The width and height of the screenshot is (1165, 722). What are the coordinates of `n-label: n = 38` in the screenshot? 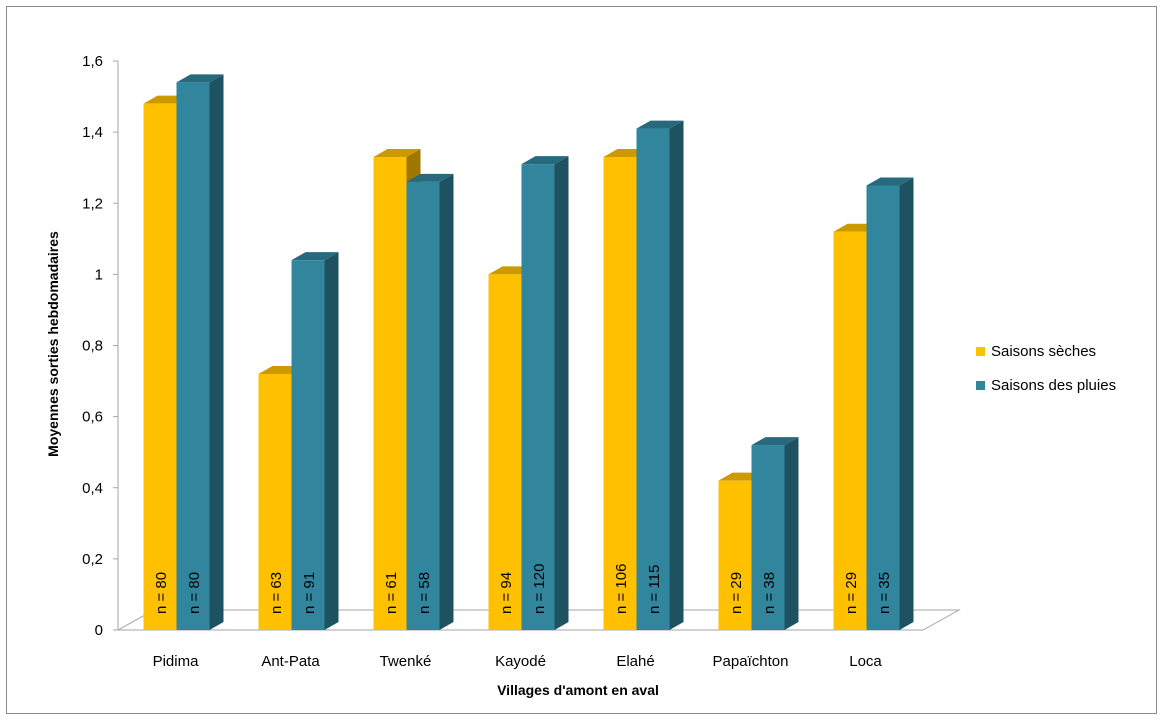 It's located at (769, 593).